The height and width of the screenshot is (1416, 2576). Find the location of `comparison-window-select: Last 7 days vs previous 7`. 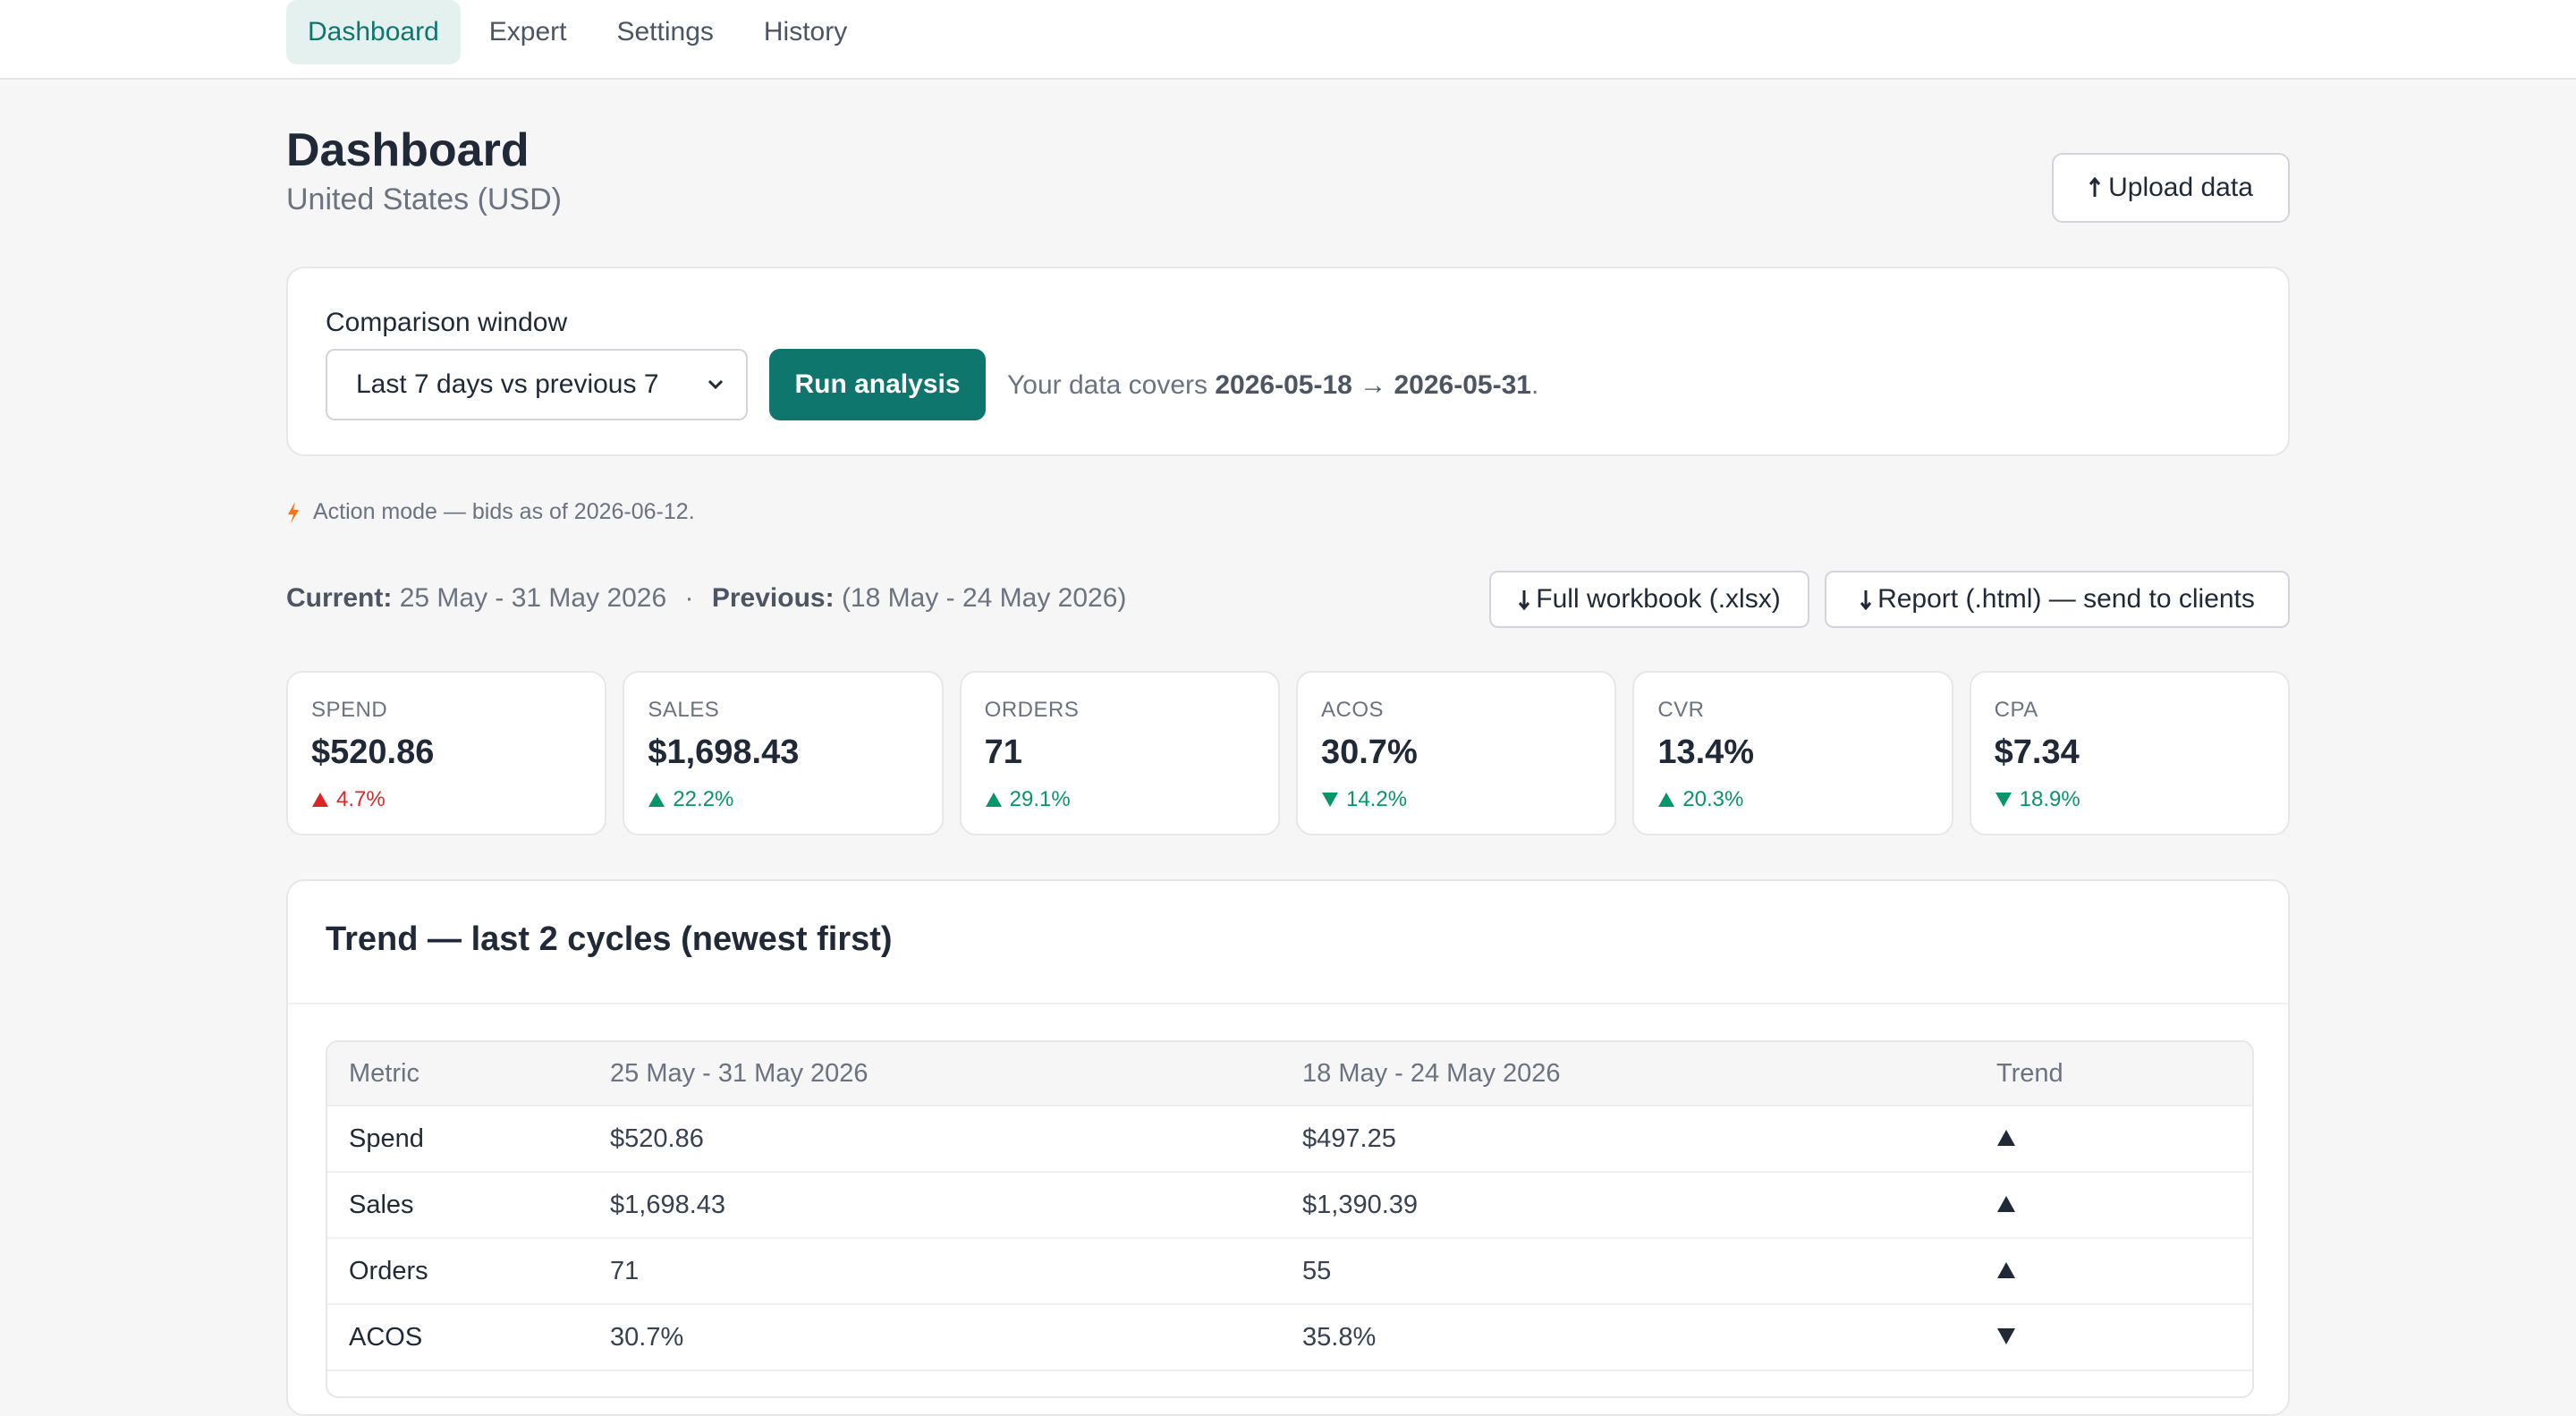

comparison-window-select: Last 7 days vs previous 7 is located at coordinates (537, 385).